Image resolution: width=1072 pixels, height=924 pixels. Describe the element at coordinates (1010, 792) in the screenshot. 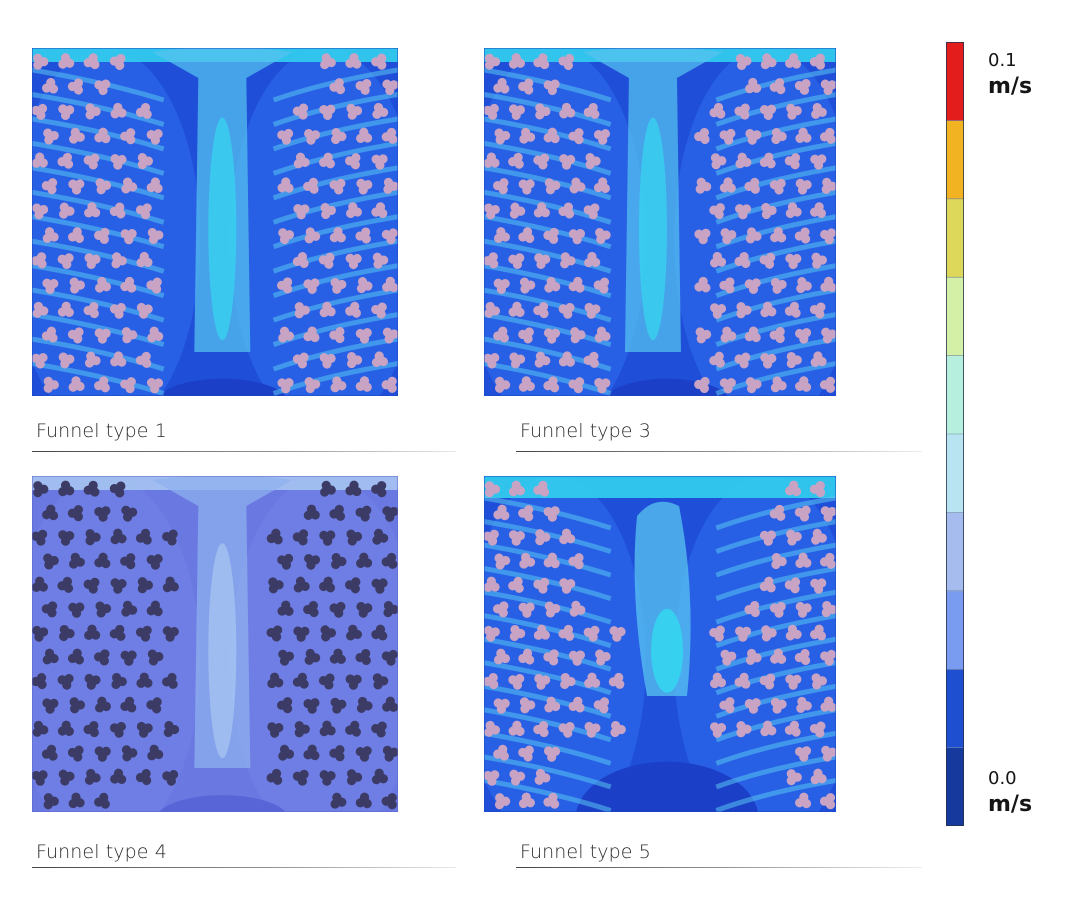

I see `colorbar-min-label: 0.0 m/s` at that location.